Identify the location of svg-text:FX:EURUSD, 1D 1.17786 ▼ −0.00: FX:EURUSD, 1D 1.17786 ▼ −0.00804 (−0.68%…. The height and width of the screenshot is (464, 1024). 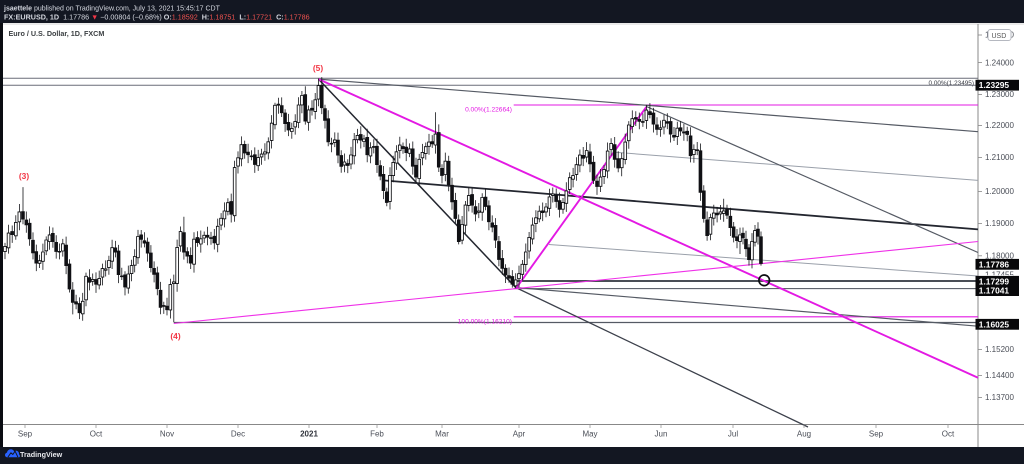
(157, 16).